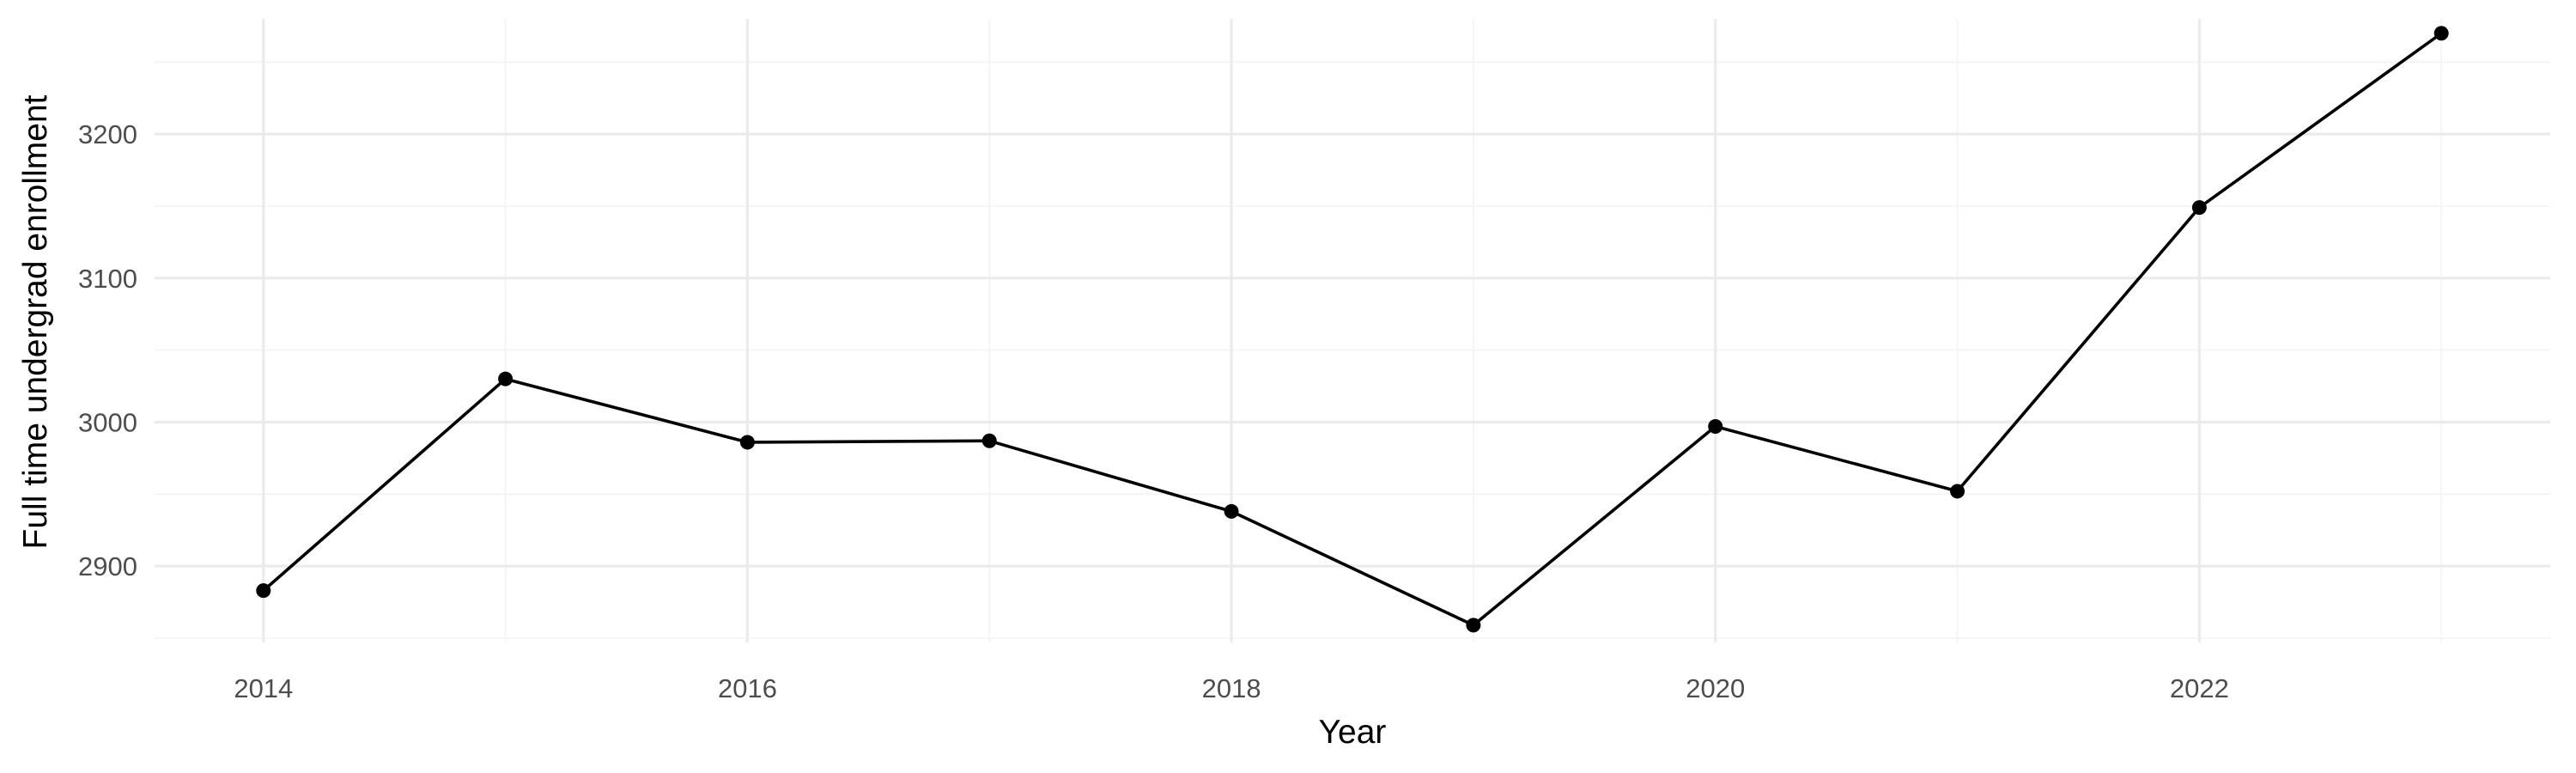 This screenshot has height=773, width=2576. What do you see at coordinates (2199, 208) in the screenshot?
I see `data-point-2022` at bounding box center [2199, 208].